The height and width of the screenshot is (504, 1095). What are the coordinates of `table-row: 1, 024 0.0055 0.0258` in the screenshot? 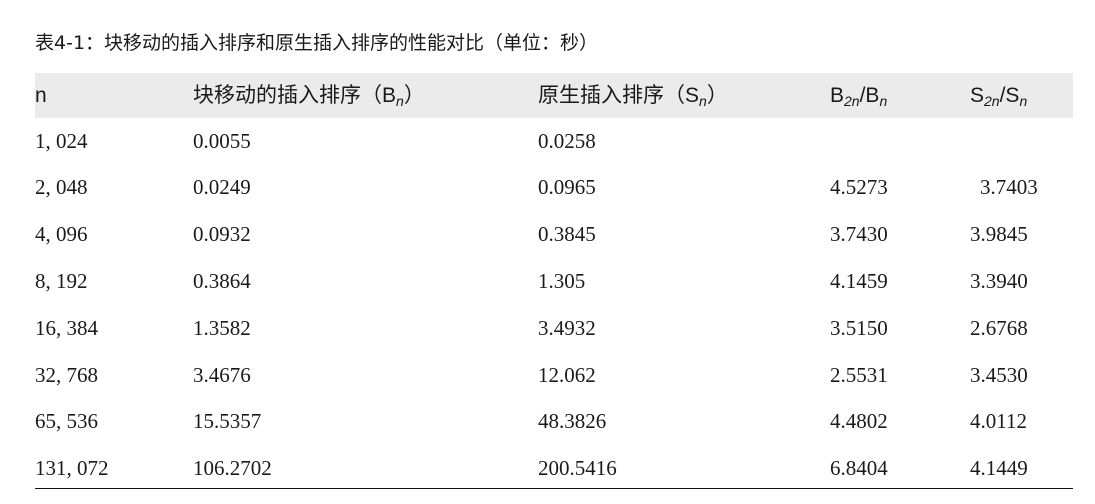 It's located at (554, 141).